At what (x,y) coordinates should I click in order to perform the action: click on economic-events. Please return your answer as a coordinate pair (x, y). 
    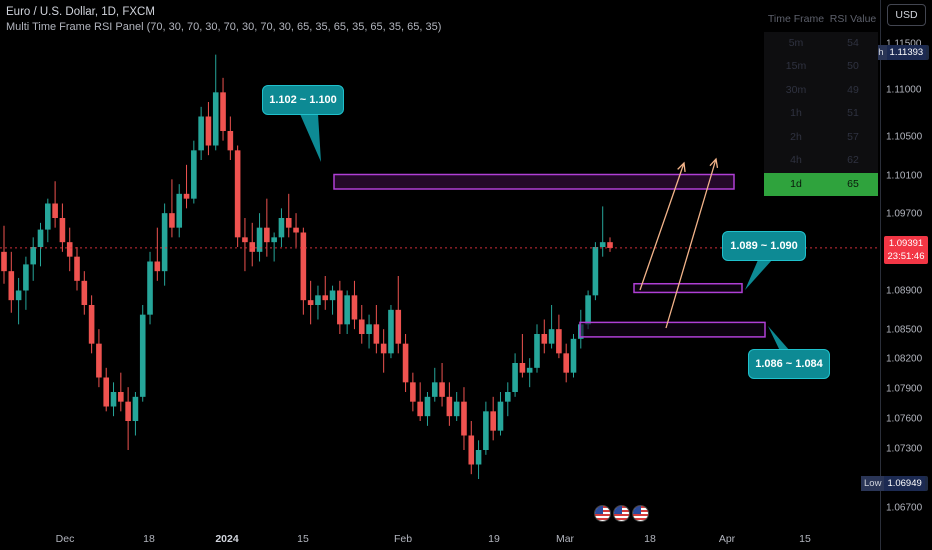
    Looking at the image, I should click on (621, 513).